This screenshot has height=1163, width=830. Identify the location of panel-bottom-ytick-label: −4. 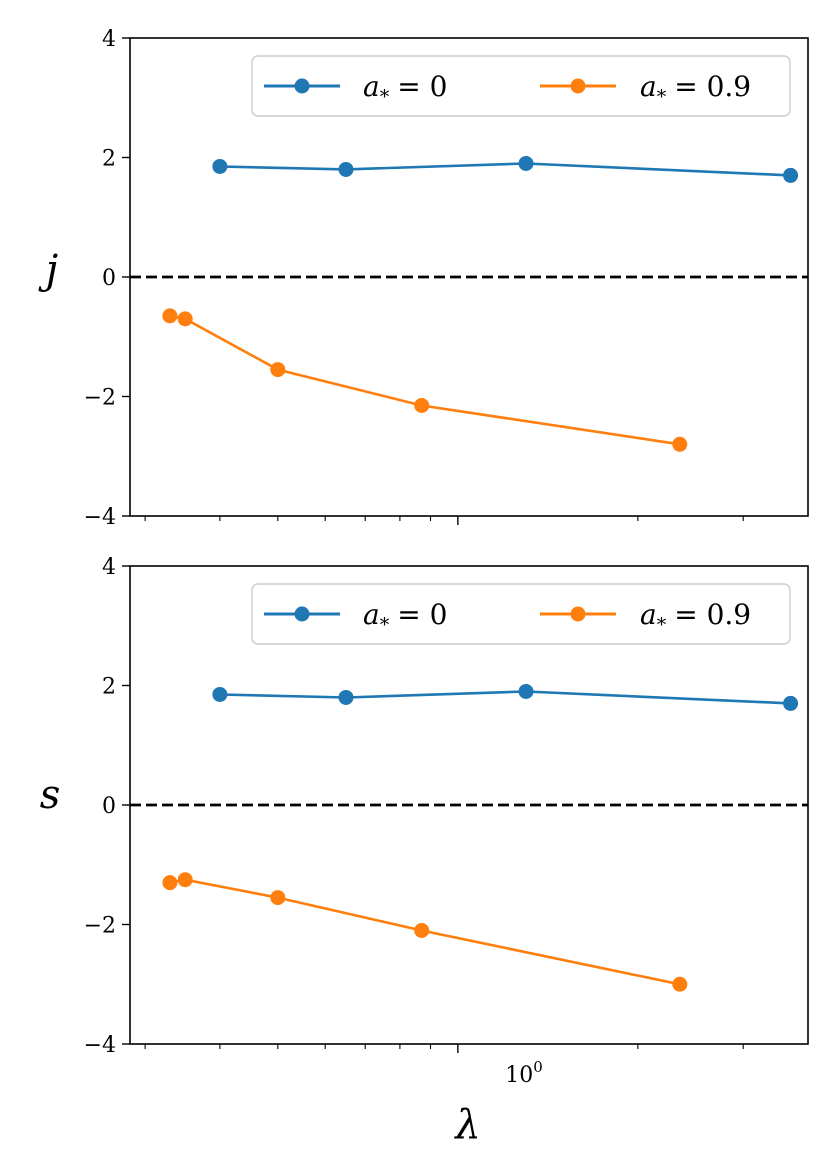
(100, 1045).